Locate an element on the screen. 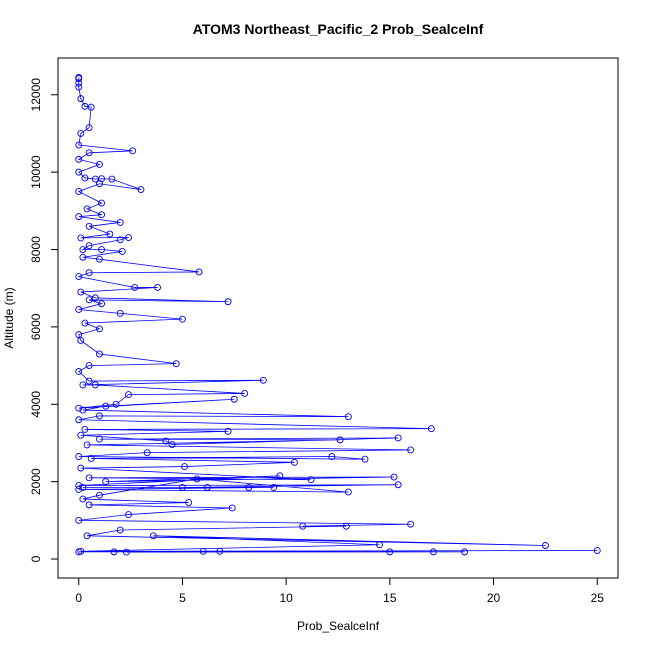 The width and height of the screenshot is (650, 650). chart-title: ATOM3 Northeast_Pacific_2 Prob_SealceInf is located at coordinates (338, 29).